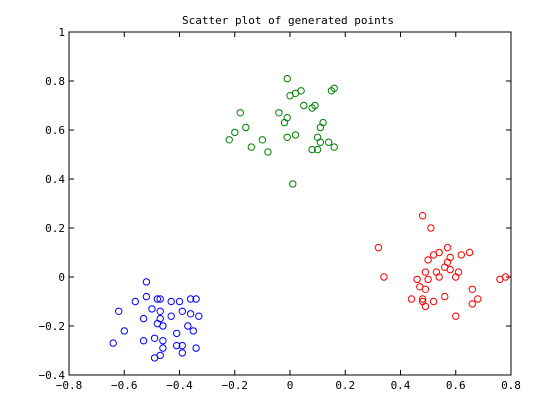  I want to click on x-tick-label: −0.4, so click(179, 385).